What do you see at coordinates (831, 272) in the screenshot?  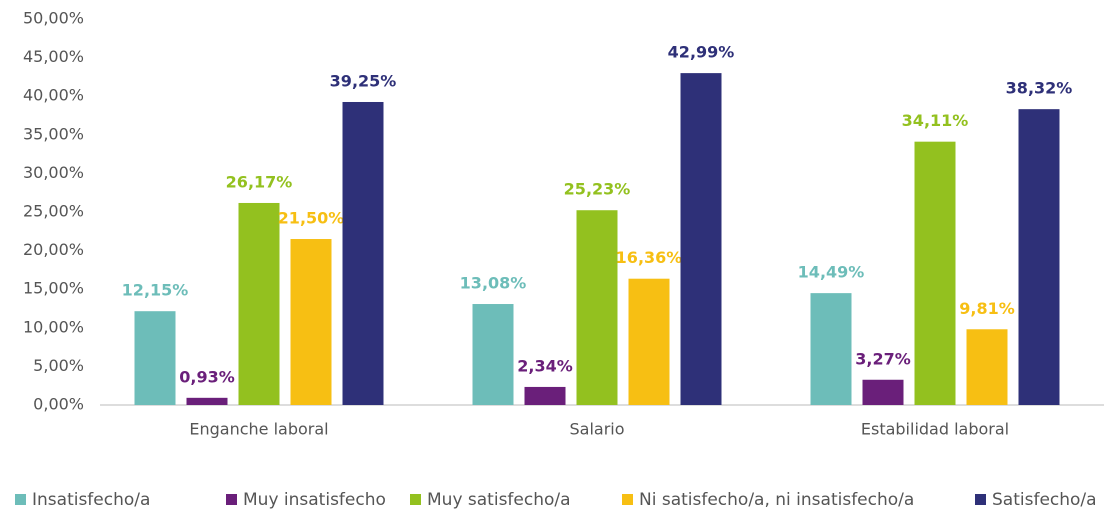 I see `value-label: 14,49%` at bounding box center [831, 272].